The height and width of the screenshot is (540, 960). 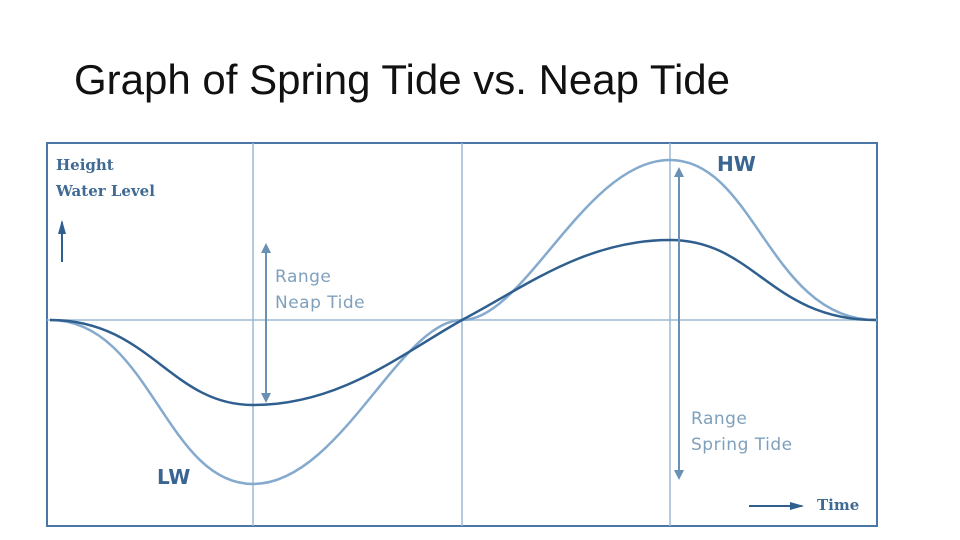 What do you see at coordinates (85, 165) in the screenshot?
I see `axis-label-height: Height` at bounding box center [85, 165].